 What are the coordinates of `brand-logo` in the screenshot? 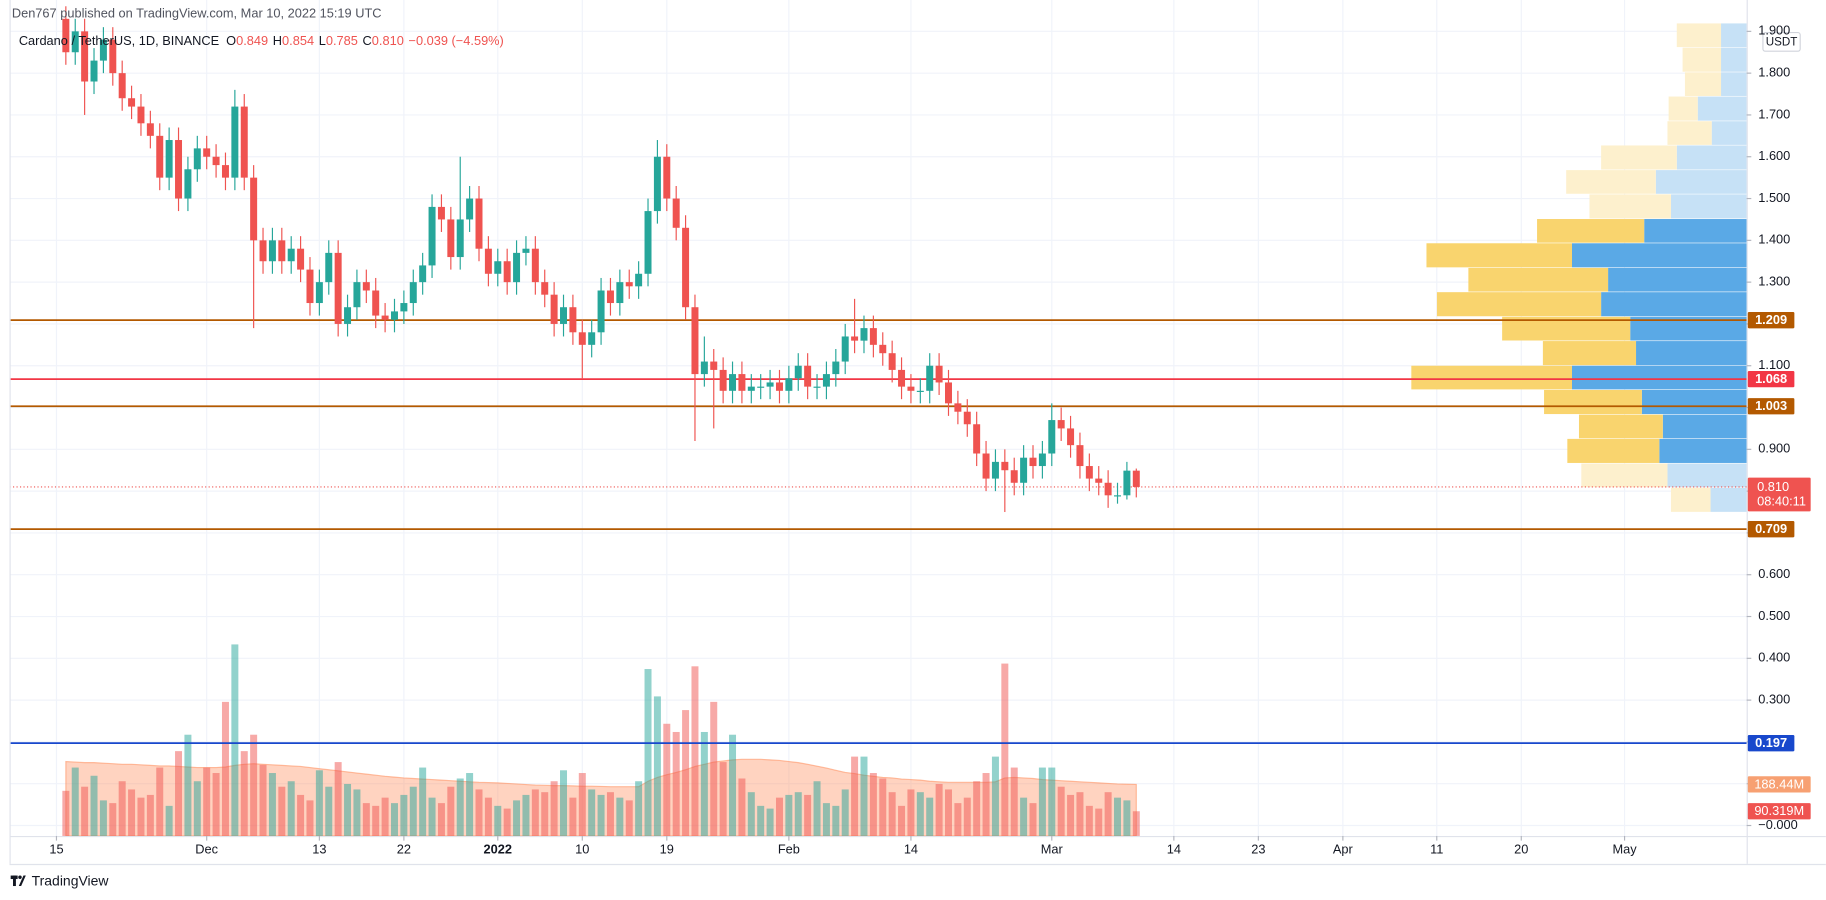 It's located at (18, 881).